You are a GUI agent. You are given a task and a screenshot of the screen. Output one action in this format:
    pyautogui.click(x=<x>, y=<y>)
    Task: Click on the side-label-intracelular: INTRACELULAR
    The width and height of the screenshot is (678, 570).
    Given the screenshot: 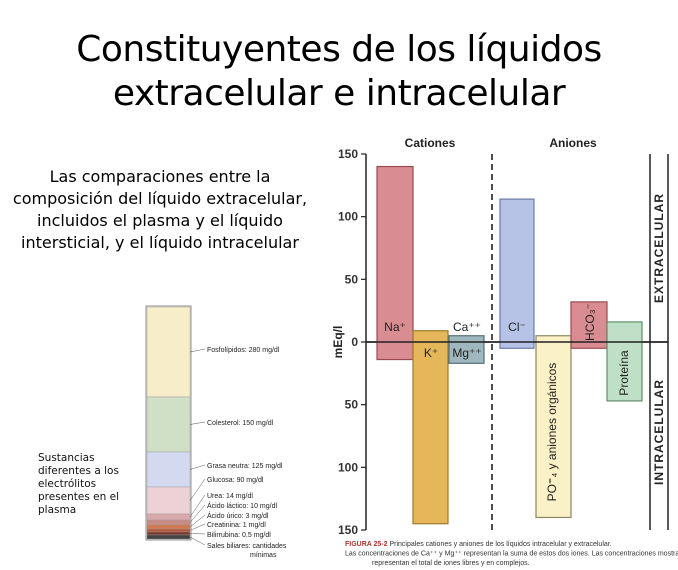 What is the action you would take?
    pyautogui.click(x=659, y=432)
    